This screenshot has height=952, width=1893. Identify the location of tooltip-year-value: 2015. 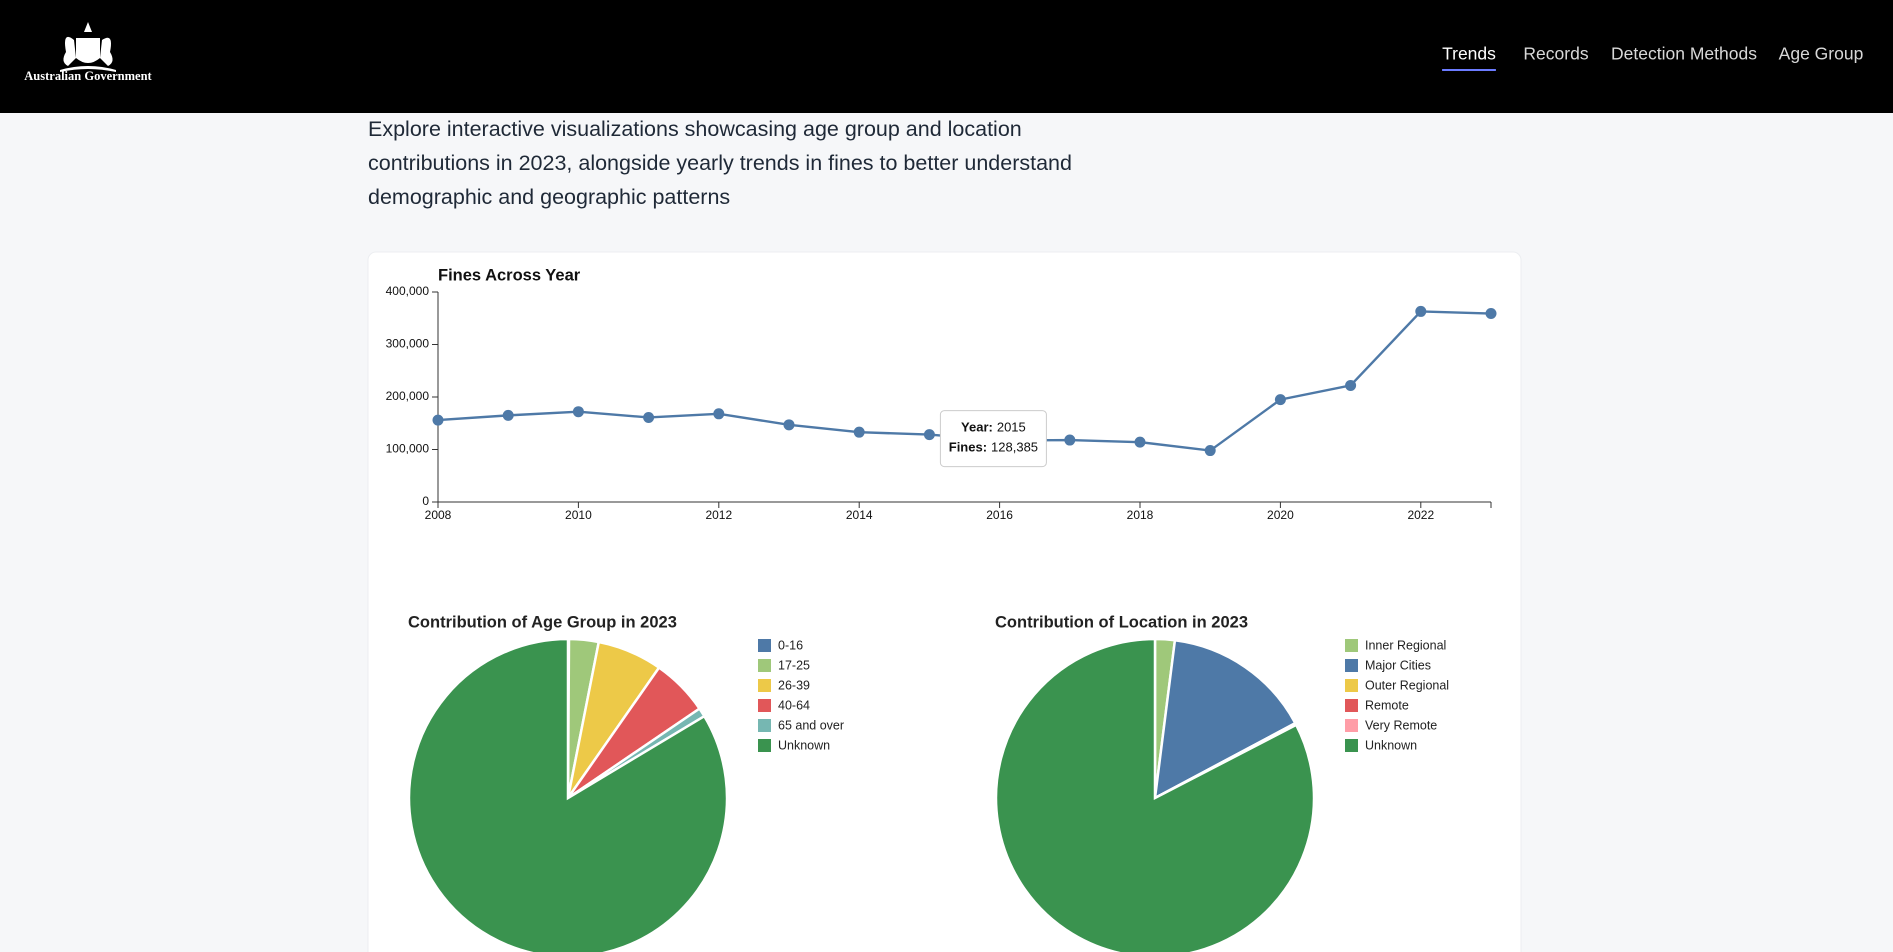
(1011, 427).